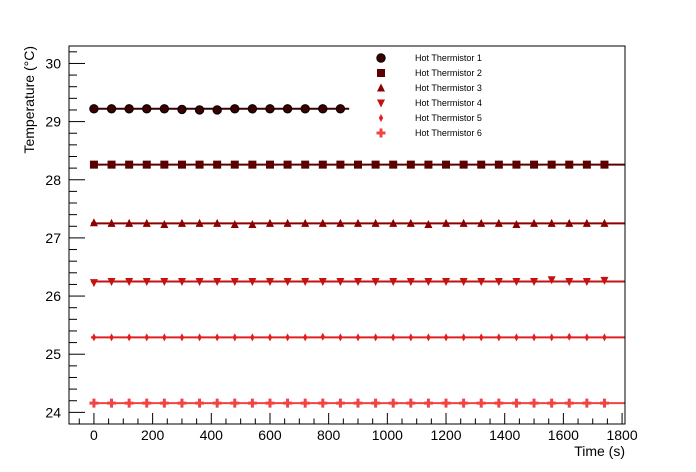  Describe the element at coordinates (621, 435) in the screenshot. I see `x-tick-label: 1800` at that location.